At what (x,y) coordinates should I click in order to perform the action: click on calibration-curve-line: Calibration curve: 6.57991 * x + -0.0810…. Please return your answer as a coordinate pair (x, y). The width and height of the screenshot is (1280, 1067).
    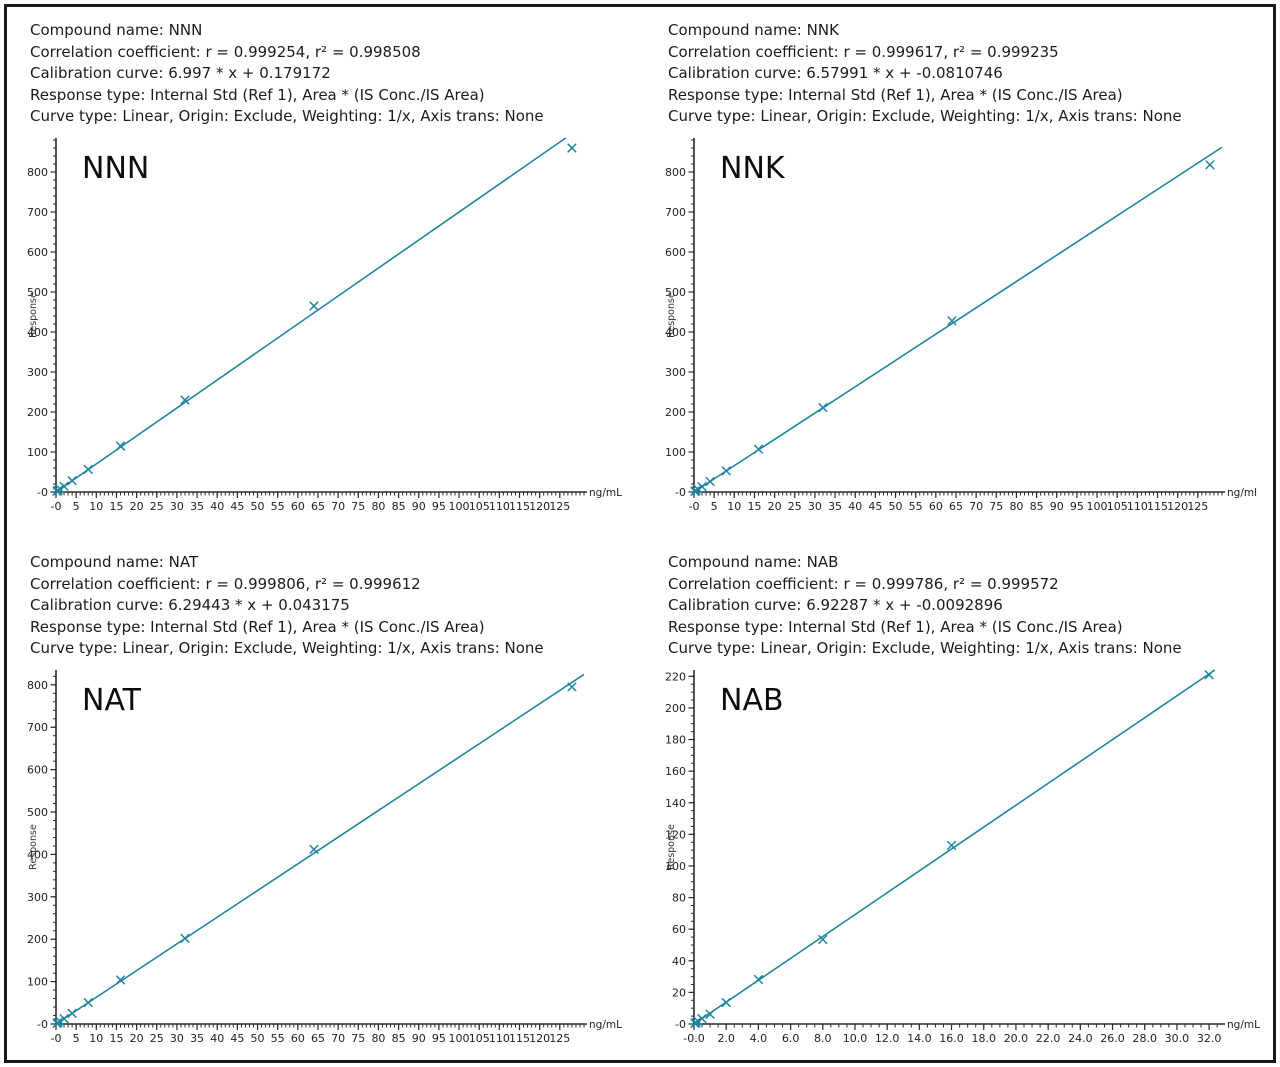
    Looking at the image, I should click on (835, 73).